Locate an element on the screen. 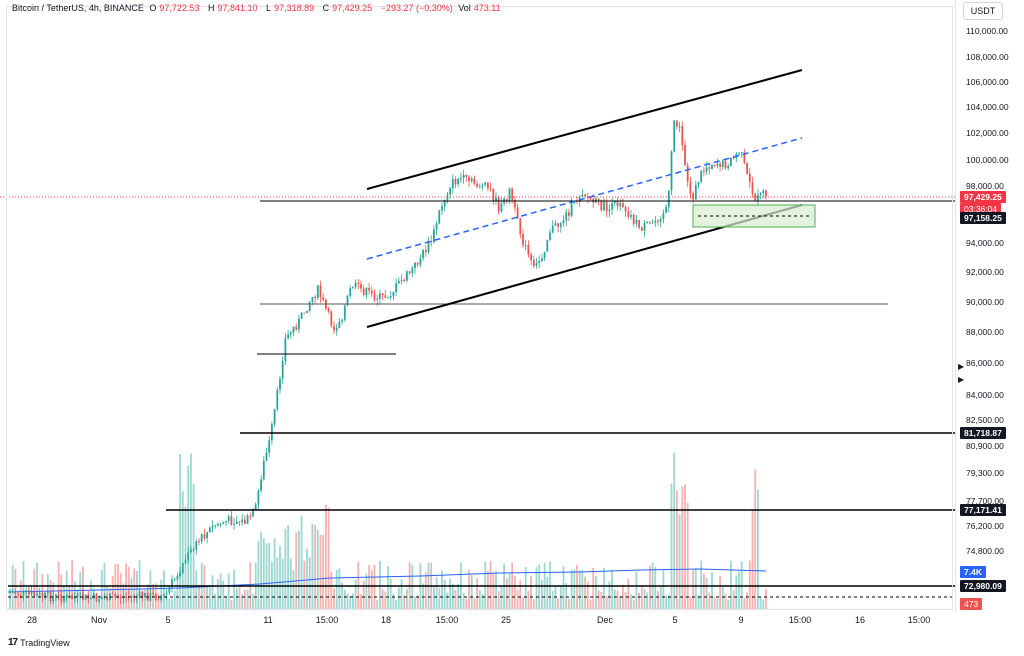  price-tick-label: 98,000.00 is located at coordinates (985, 186).